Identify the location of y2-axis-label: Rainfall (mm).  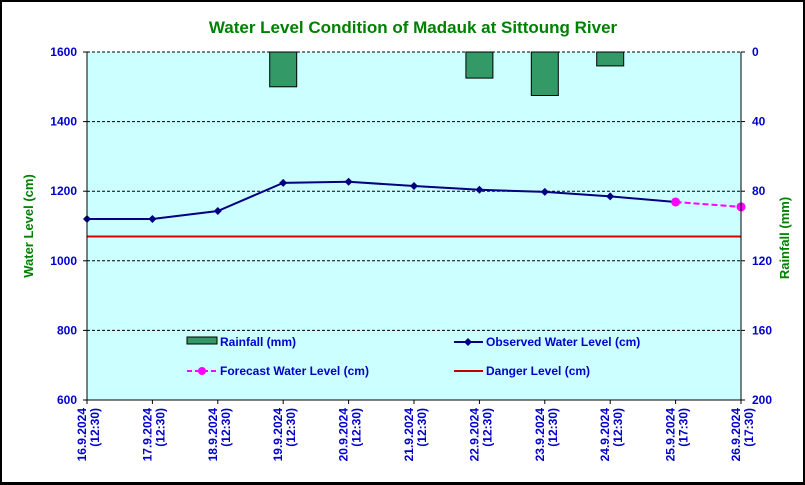
(784, 238).